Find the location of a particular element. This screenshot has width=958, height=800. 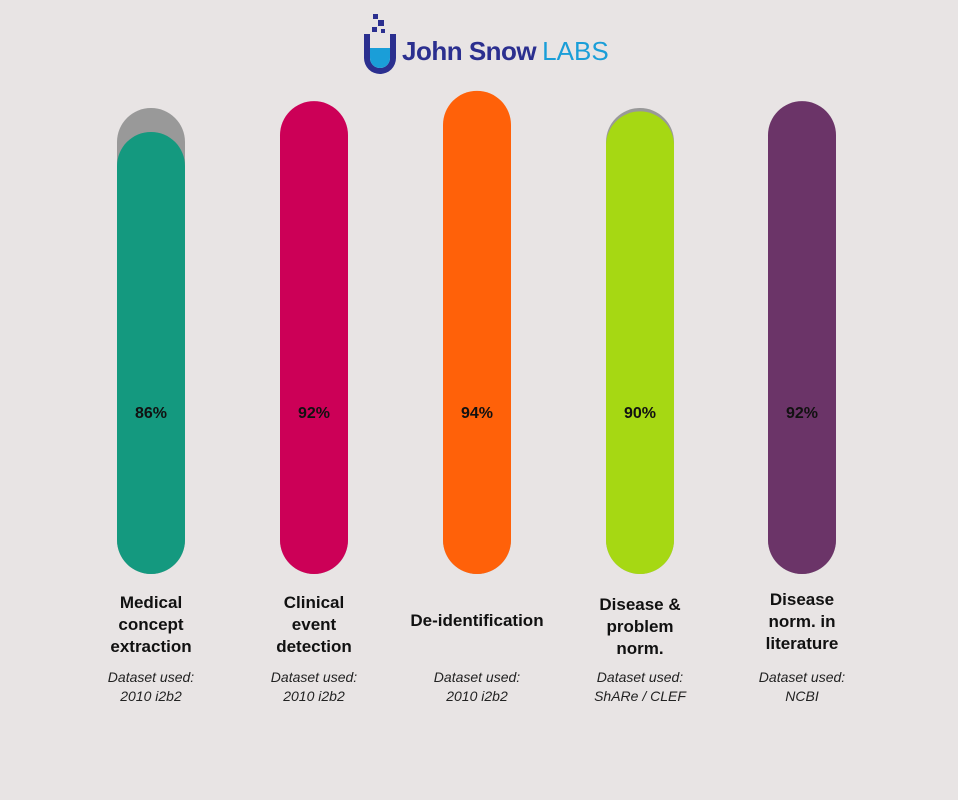

bar-value-label-4: 90% is located at coordinates (640, 413).